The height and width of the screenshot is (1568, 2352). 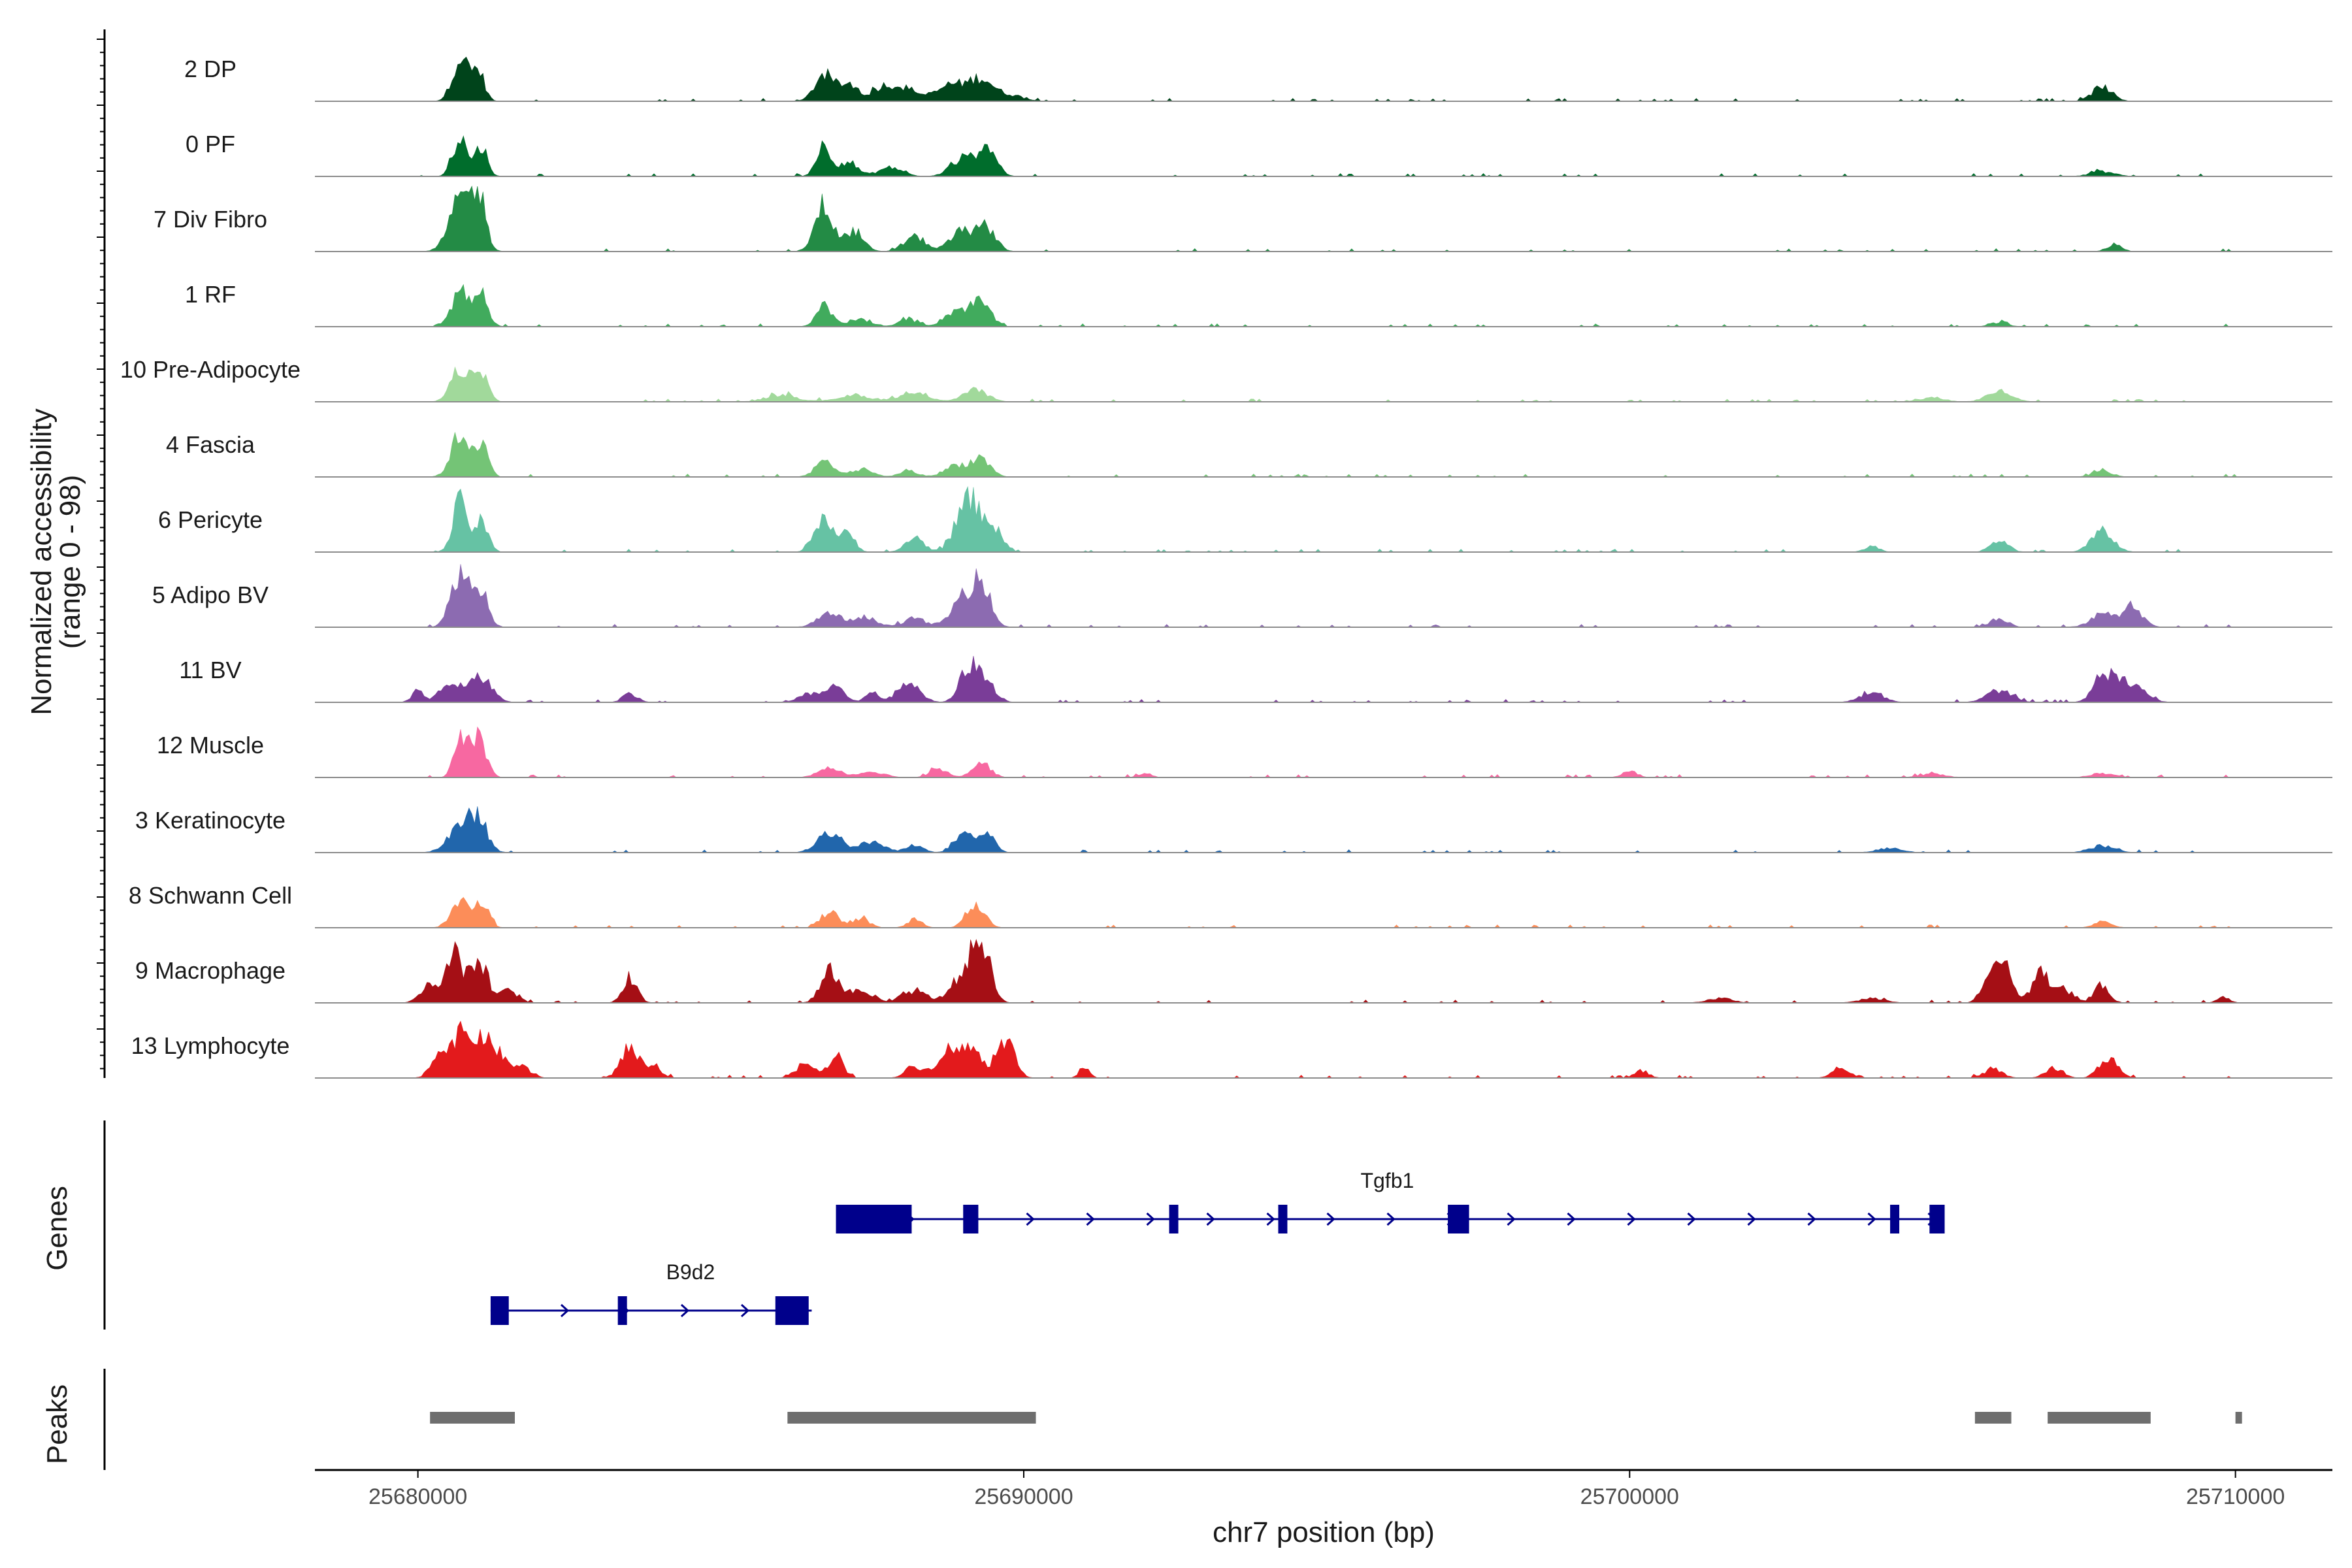 I want to click on peaks-panel, so click(x=1172, y=1419).